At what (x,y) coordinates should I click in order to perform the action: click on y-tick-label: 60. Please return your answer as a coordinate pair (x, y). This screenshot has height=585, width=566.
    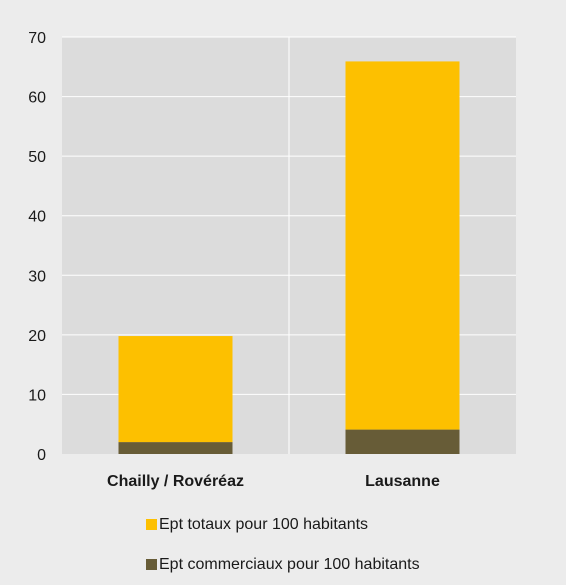
    Looking at the image, I should click on (37, 98).